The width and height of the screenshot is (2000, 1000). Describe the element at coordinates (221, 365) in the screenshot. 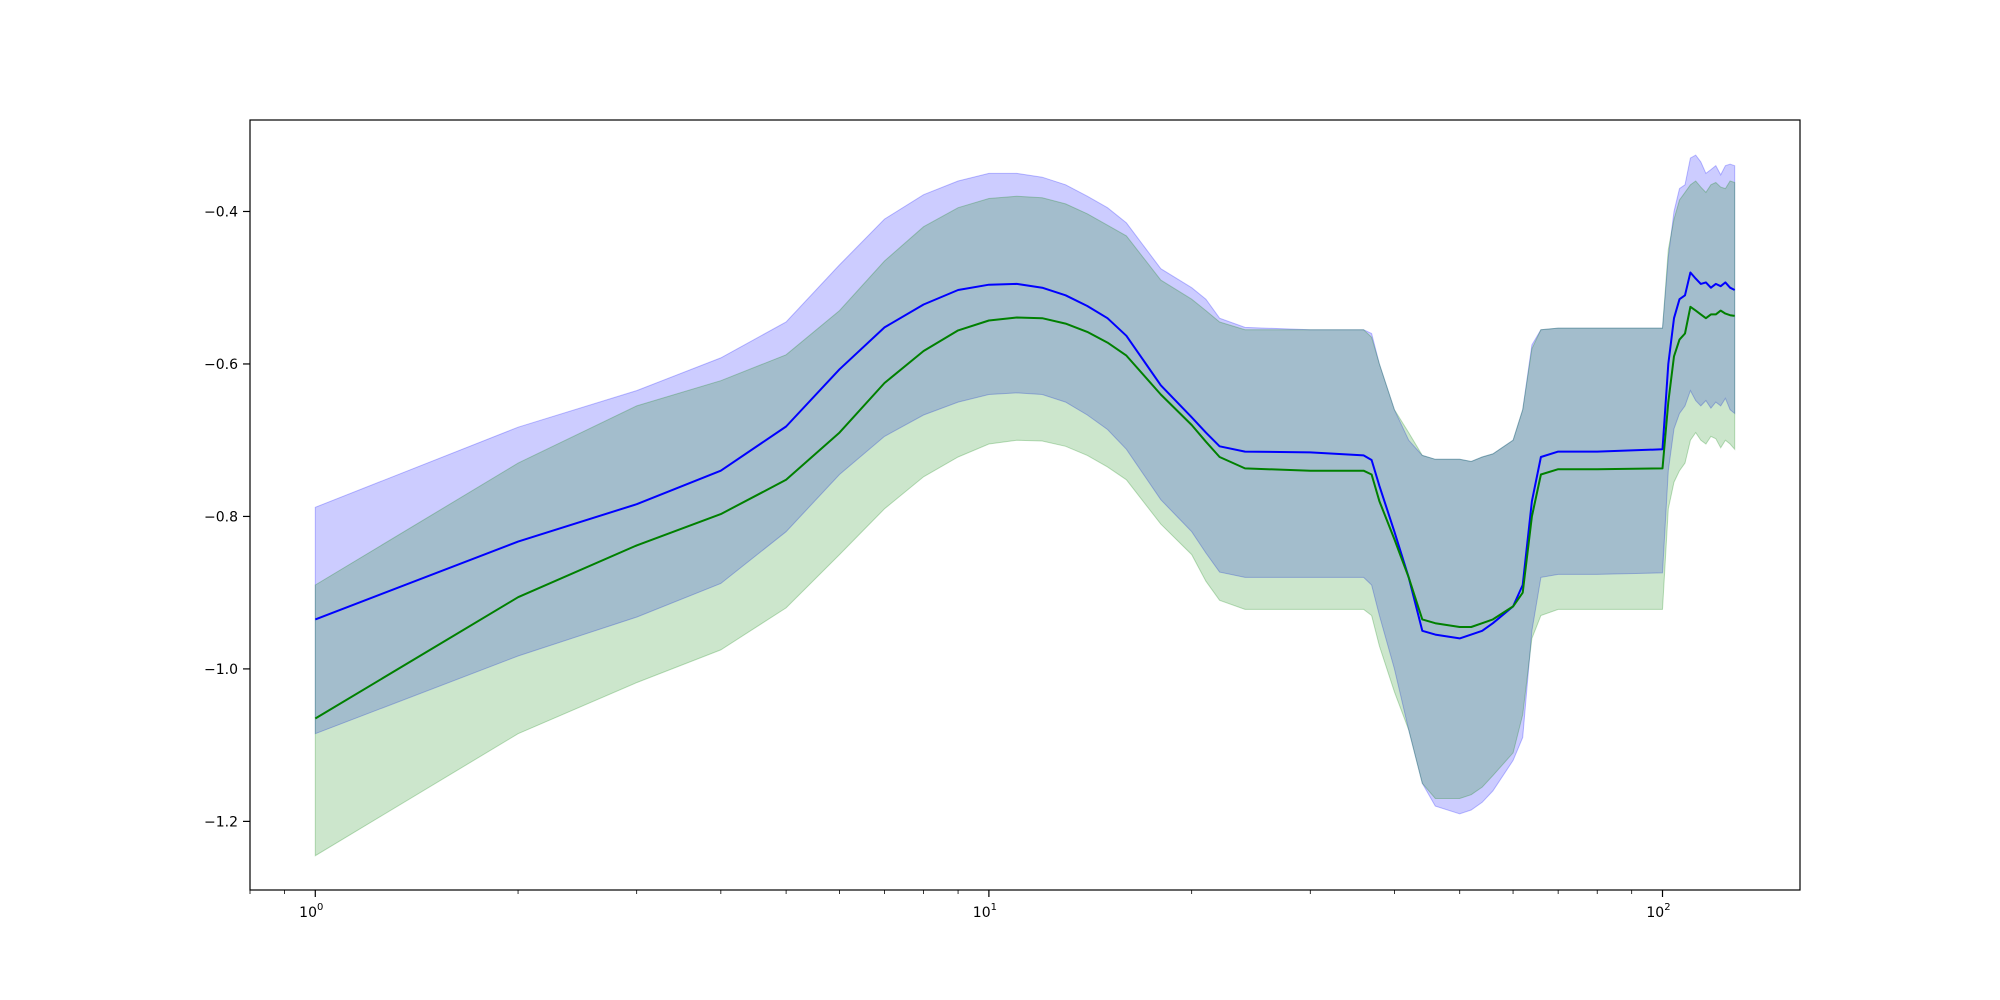

I see `y-tick-label: −0.6` at that location.